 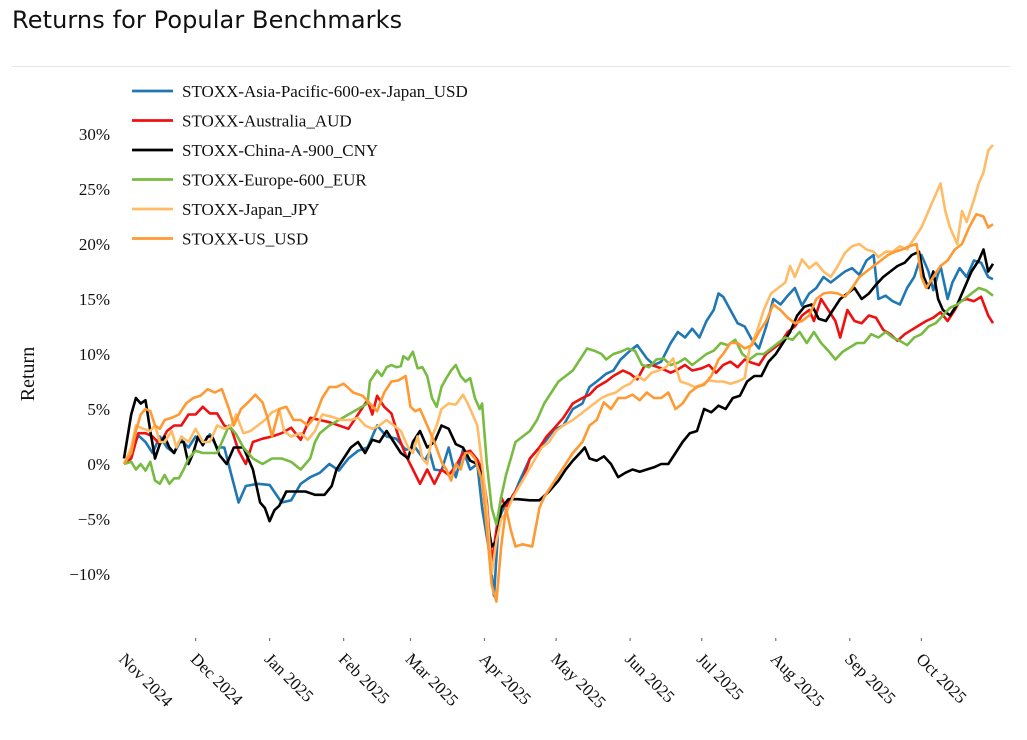 I want to click on y-tick-label: 0%, so click(x=98, y=464).